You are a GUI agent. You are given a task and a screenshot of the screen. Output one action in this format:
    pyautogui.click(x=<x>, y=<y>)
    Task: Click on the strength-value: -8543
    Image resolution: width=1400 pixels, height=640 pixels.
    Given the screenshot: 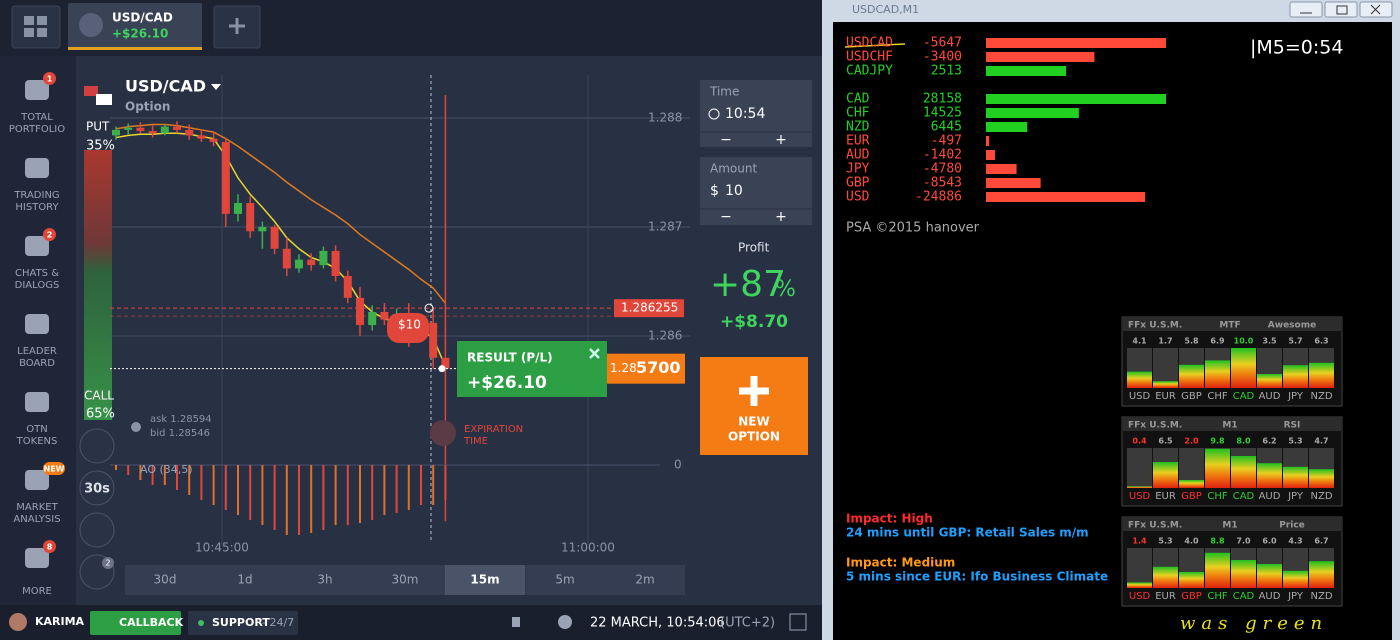 What is the action you would take?
    pyautogui.click(x=942, y=183)
    